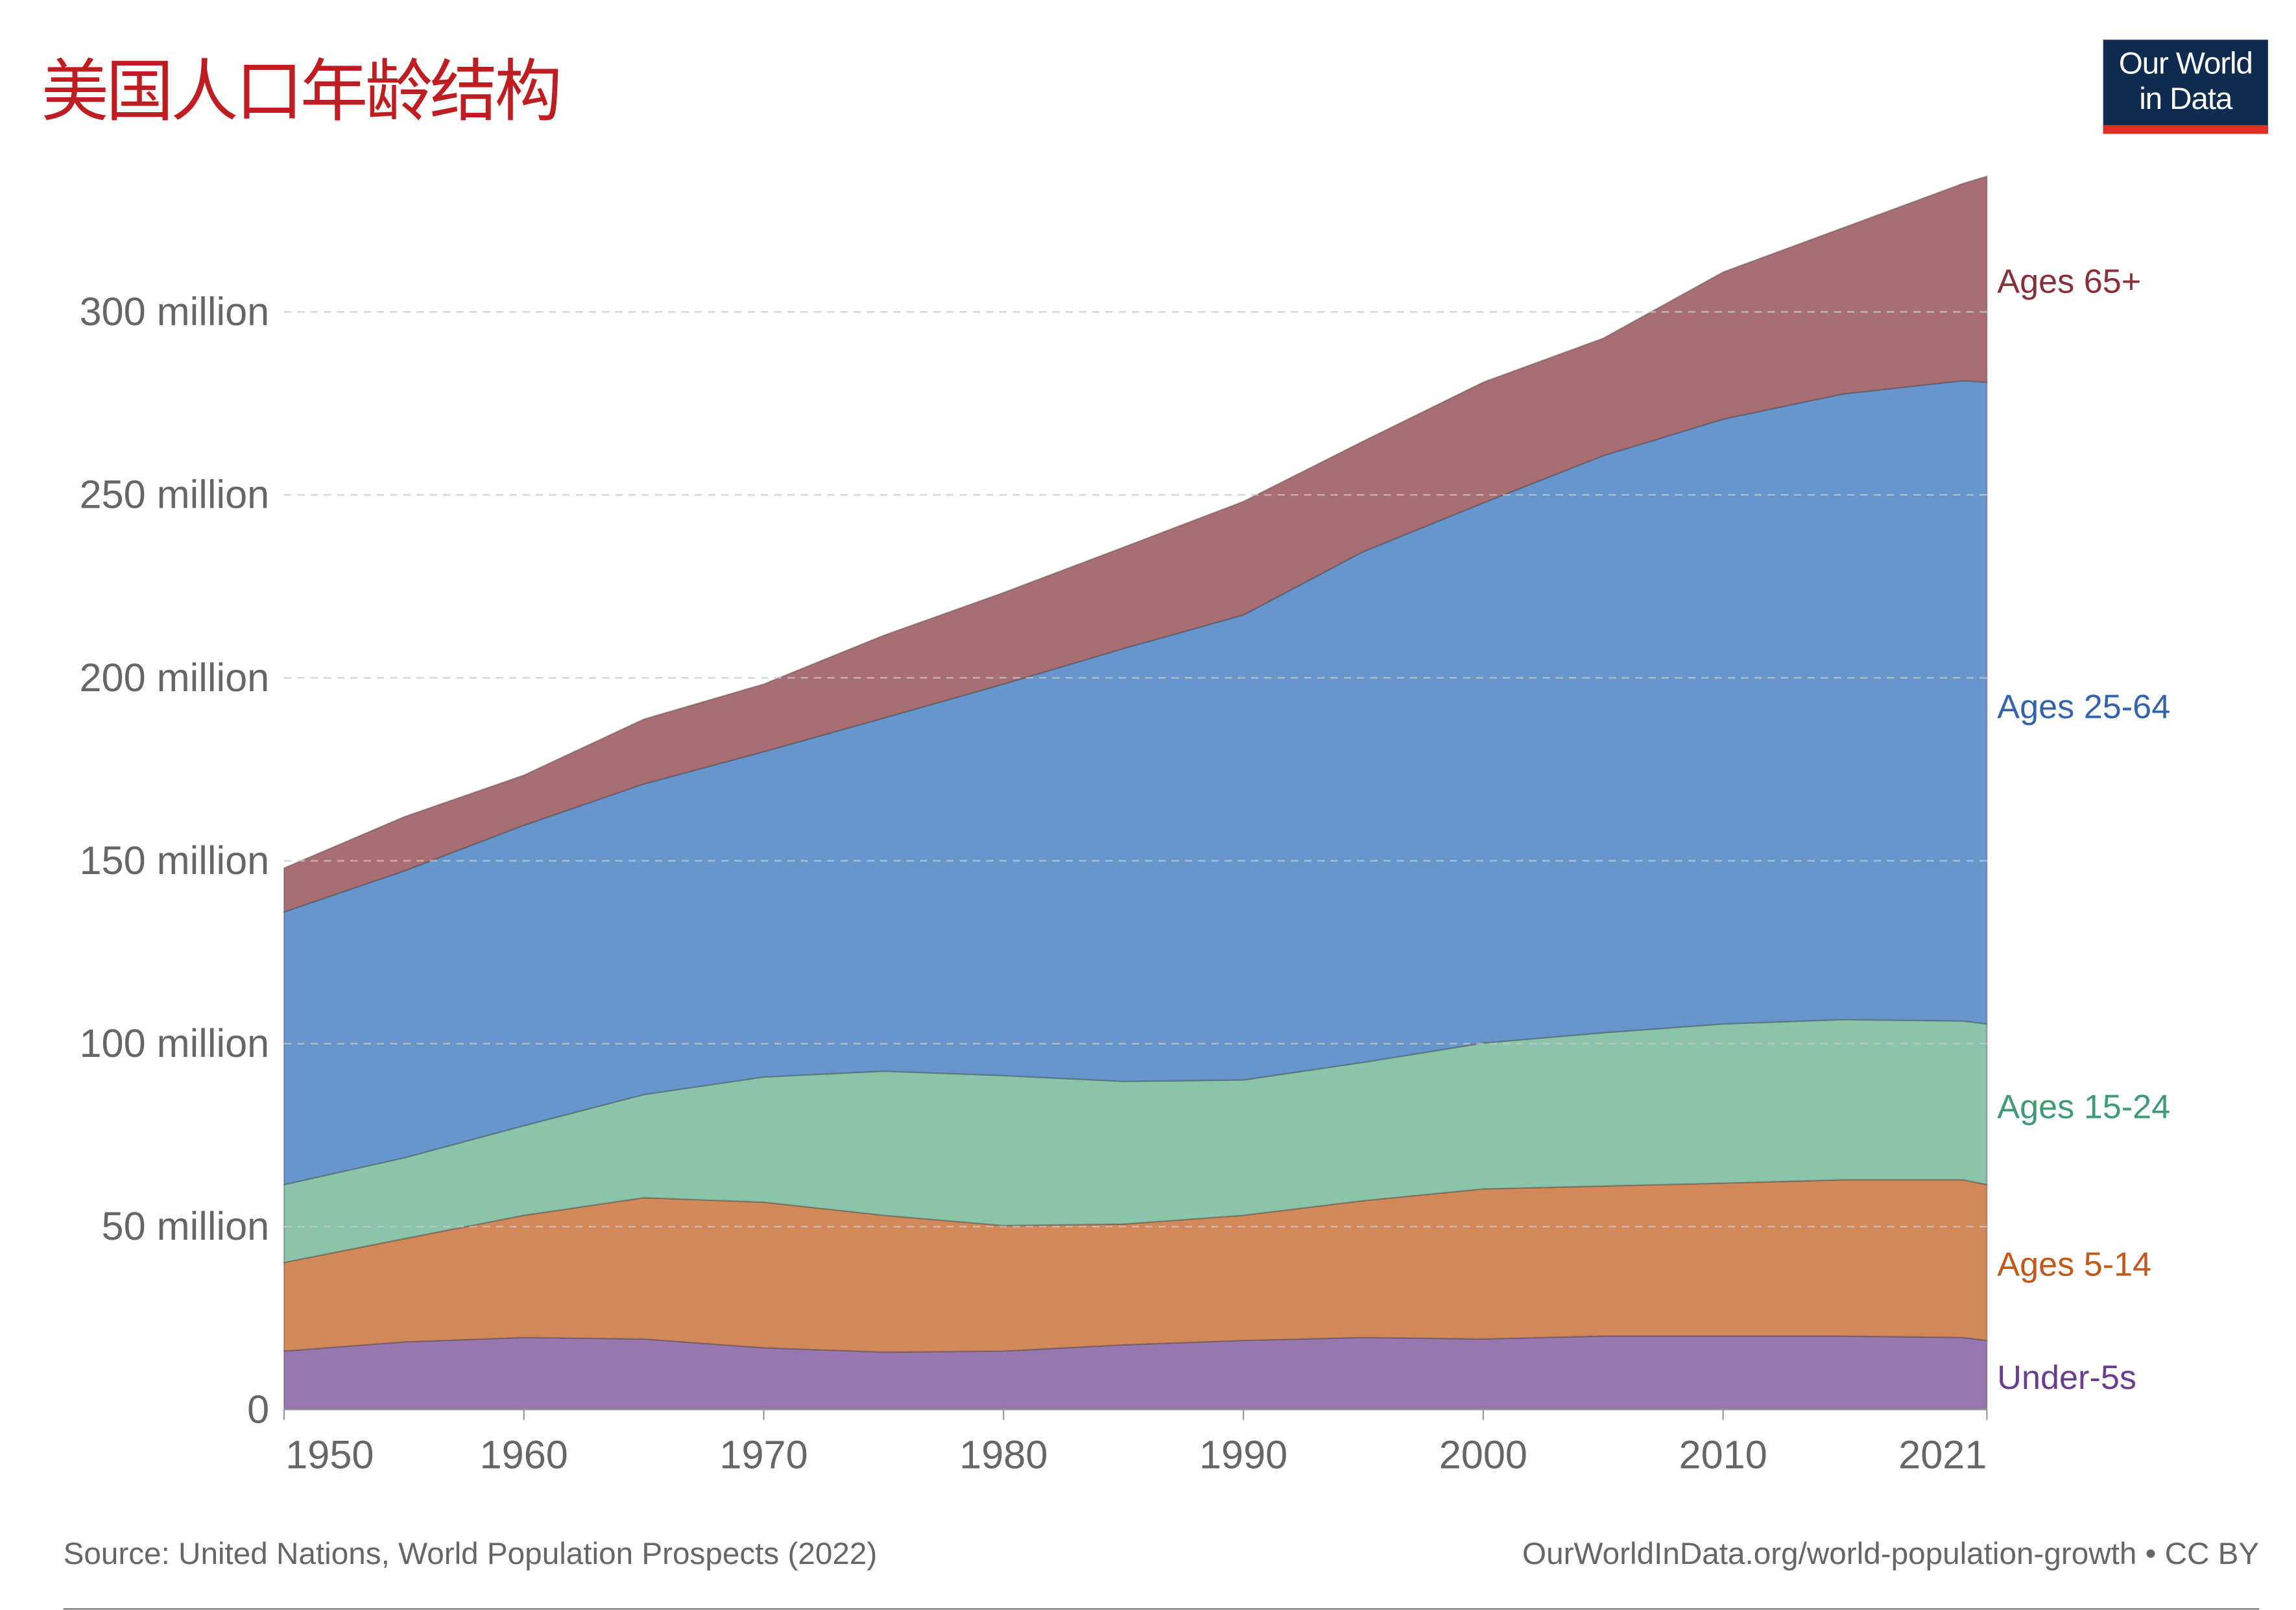 Image resolution: width=2296 pixels, height=1610 pixels. I want to click on logo-line1: Our World, so click(2185, 64).